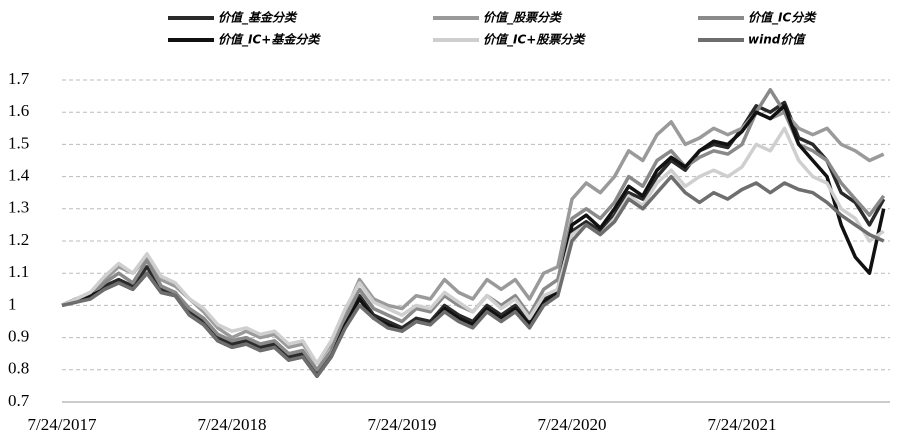 This screenshot has height=436, width=900. What do you see at coordinates (742, 424) in the screenshot?
I see `x-tick-label: 7/24/2021` at bounding box center [742, 424].